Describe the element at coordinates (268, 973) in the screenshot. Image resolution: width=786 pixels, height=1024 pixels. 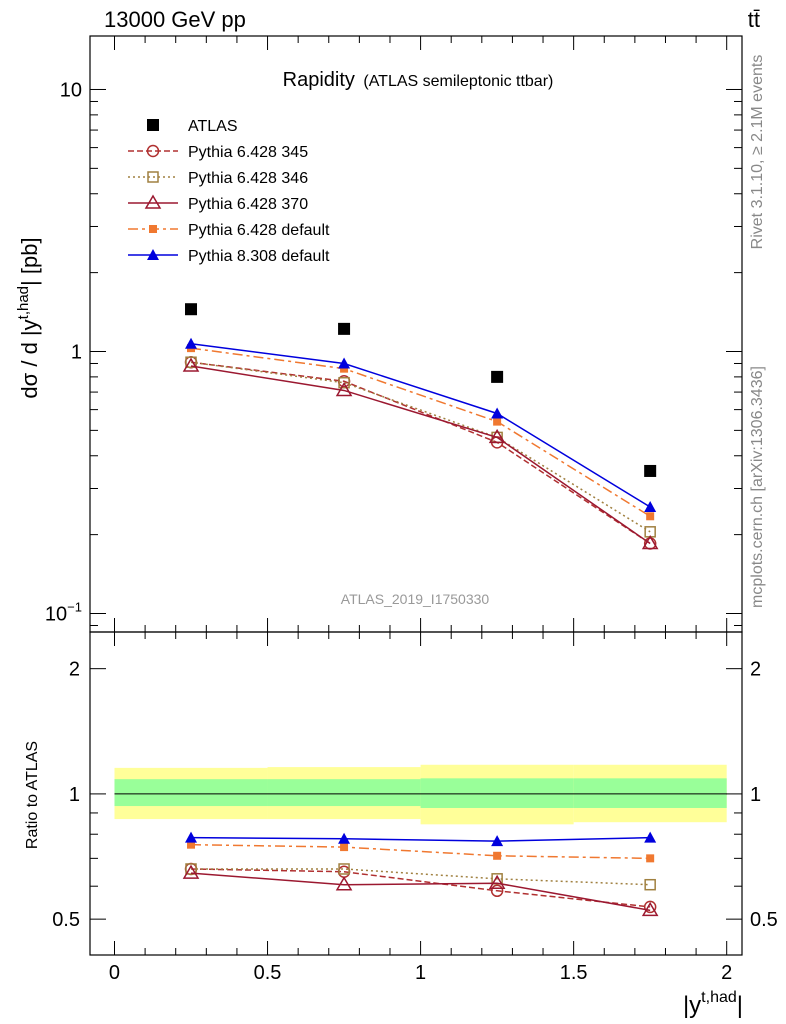
I see `ratio-x-tick-label: 0.5` at that location.